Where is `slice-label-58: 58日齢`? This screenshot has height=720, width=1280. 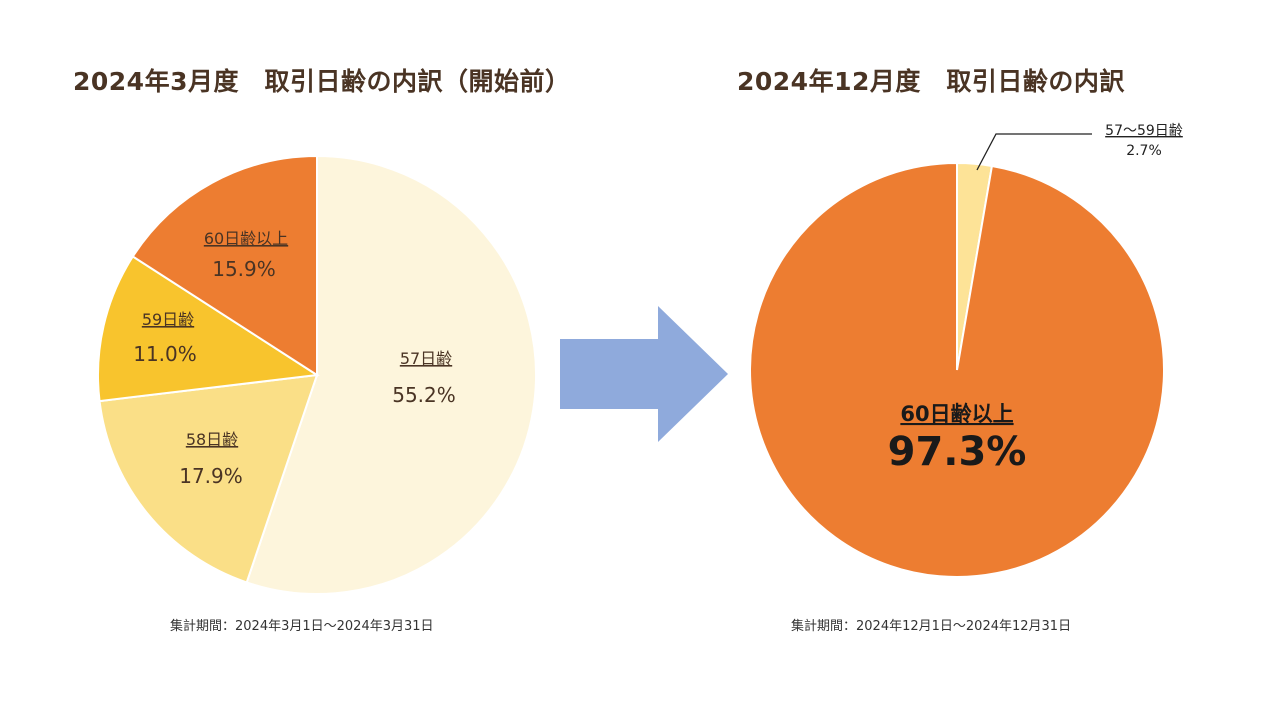 slice-label-58: 58日齢 is located at coordinates (212, 439).